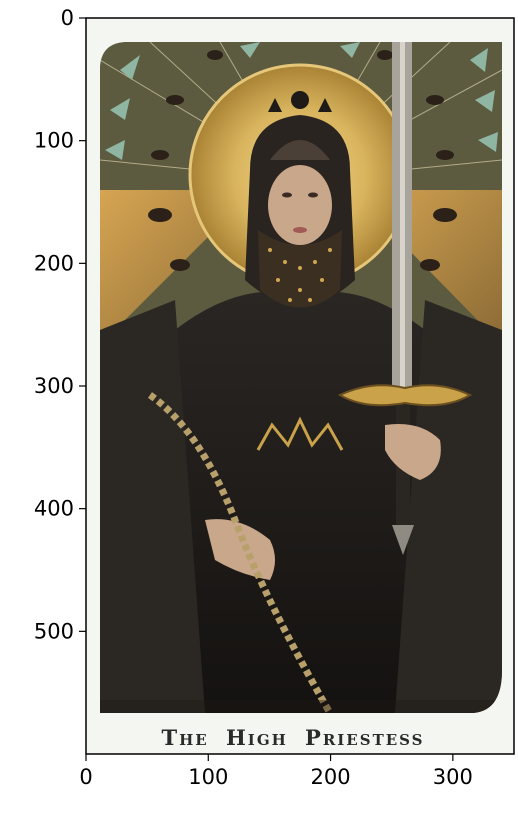 The height and width of the screenshot is (818, 518). What do you see at coordinates (54, 141) in the screenshot?
I see `y-tick-label: 100` at bounding box center [54, 141].